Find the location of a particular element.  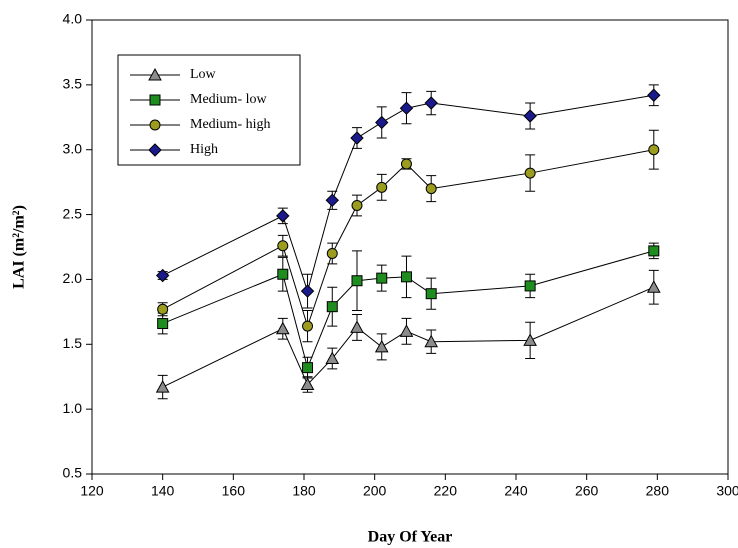

y-tick-label: 2.5 is located at coordinates (73, 213).